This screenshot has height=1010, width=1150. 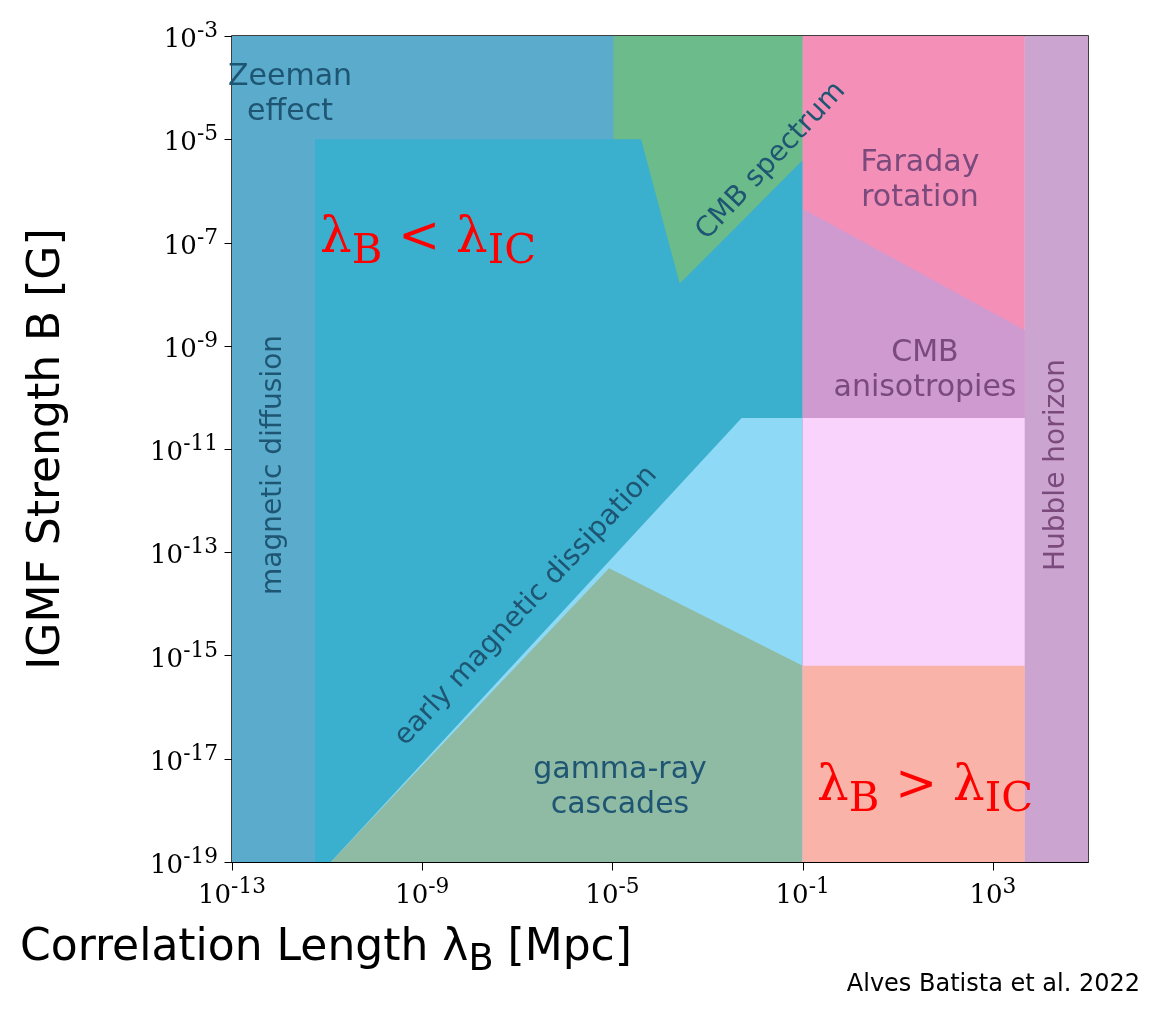 I want to click on y-tick-label: 10$^{-13}$, so click(x=184, y=552).